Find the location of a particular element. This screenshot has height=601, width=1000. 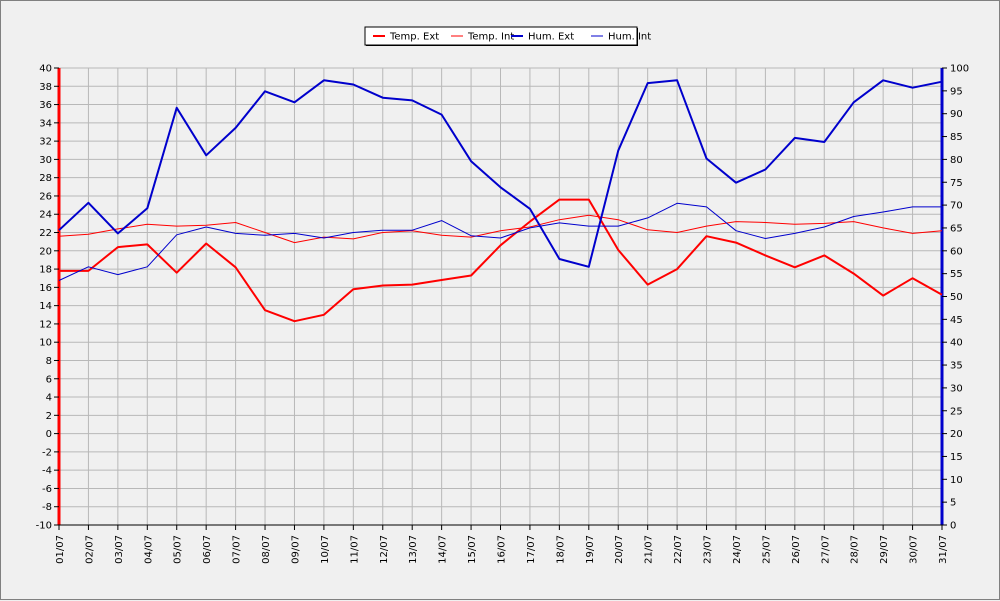

x-tick-label: 13/07 is located at coordinates (413, 549).